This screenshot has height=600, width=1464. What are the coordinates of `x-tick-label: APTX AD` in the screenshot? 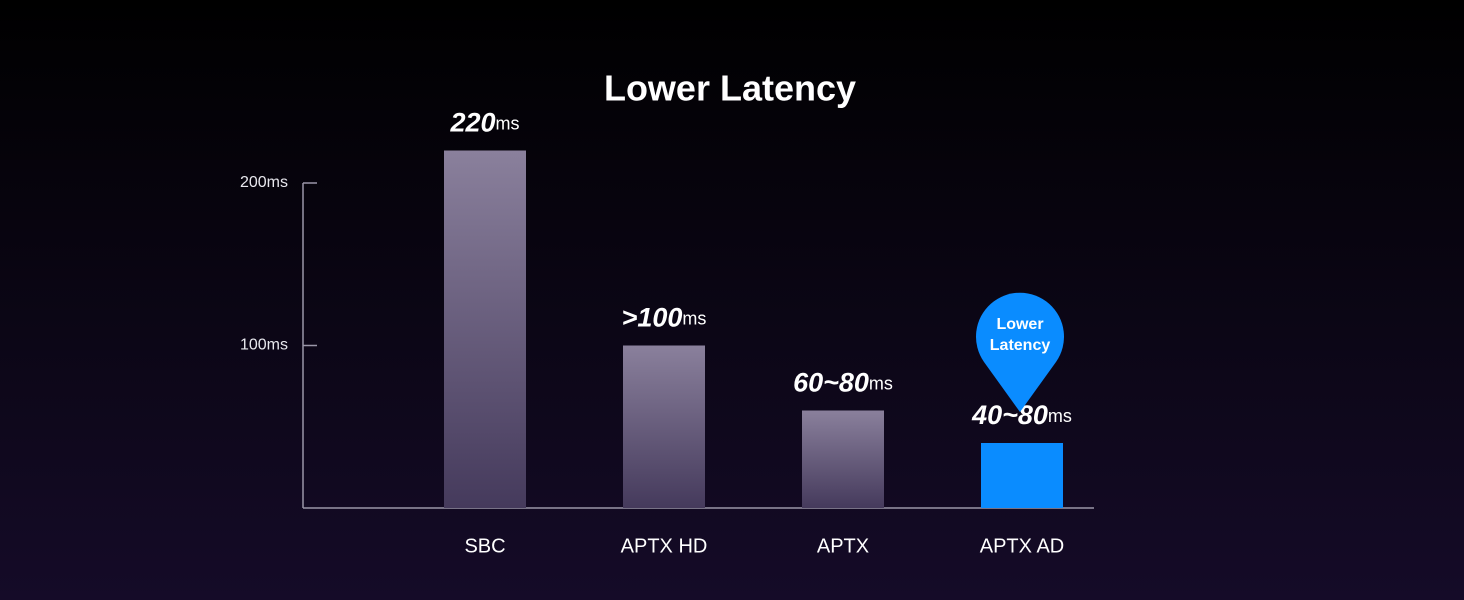 It's located at (1022, 546).